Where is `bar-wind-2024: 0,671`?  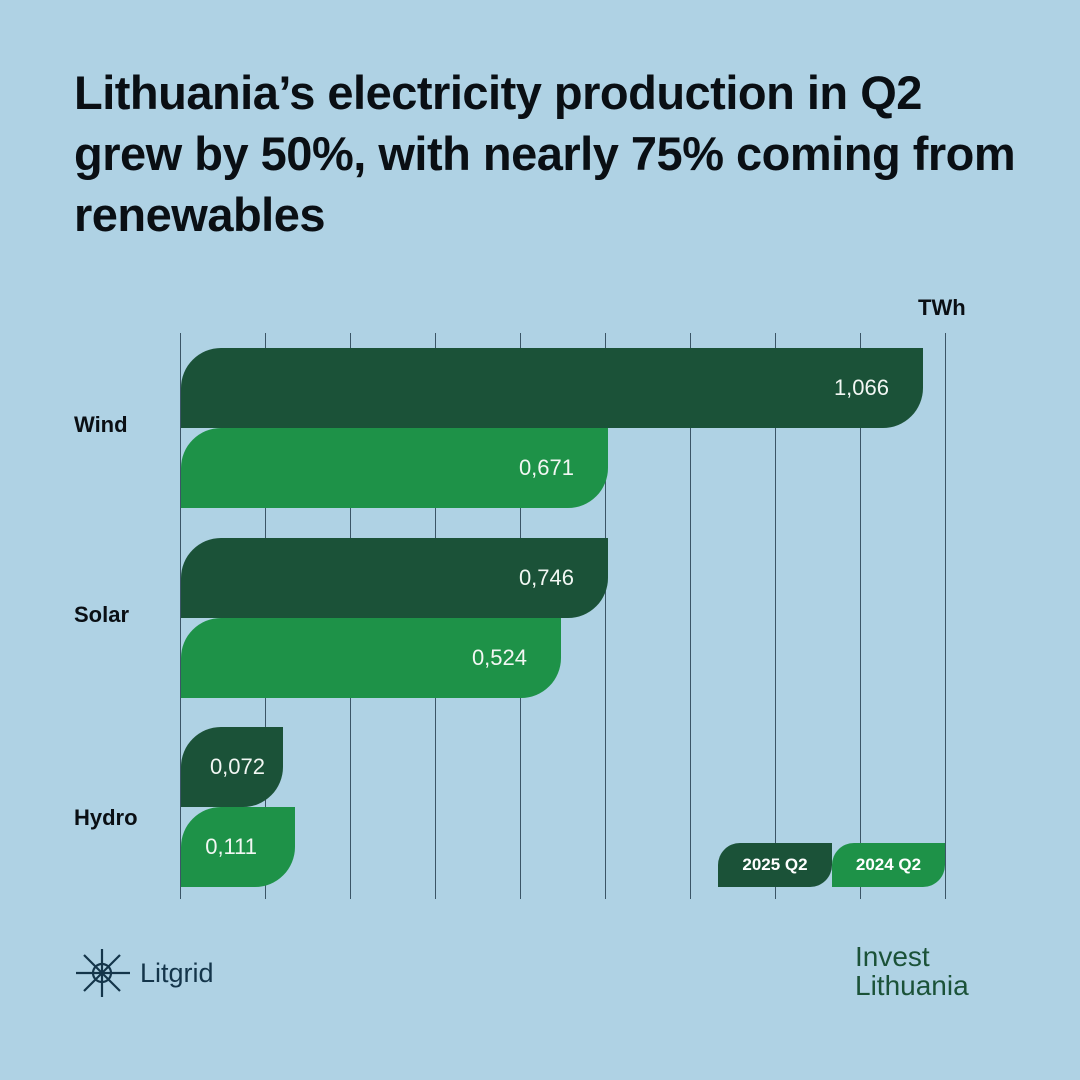
bar-wind-2024: 0,671 is located at coordinates (394, 468).